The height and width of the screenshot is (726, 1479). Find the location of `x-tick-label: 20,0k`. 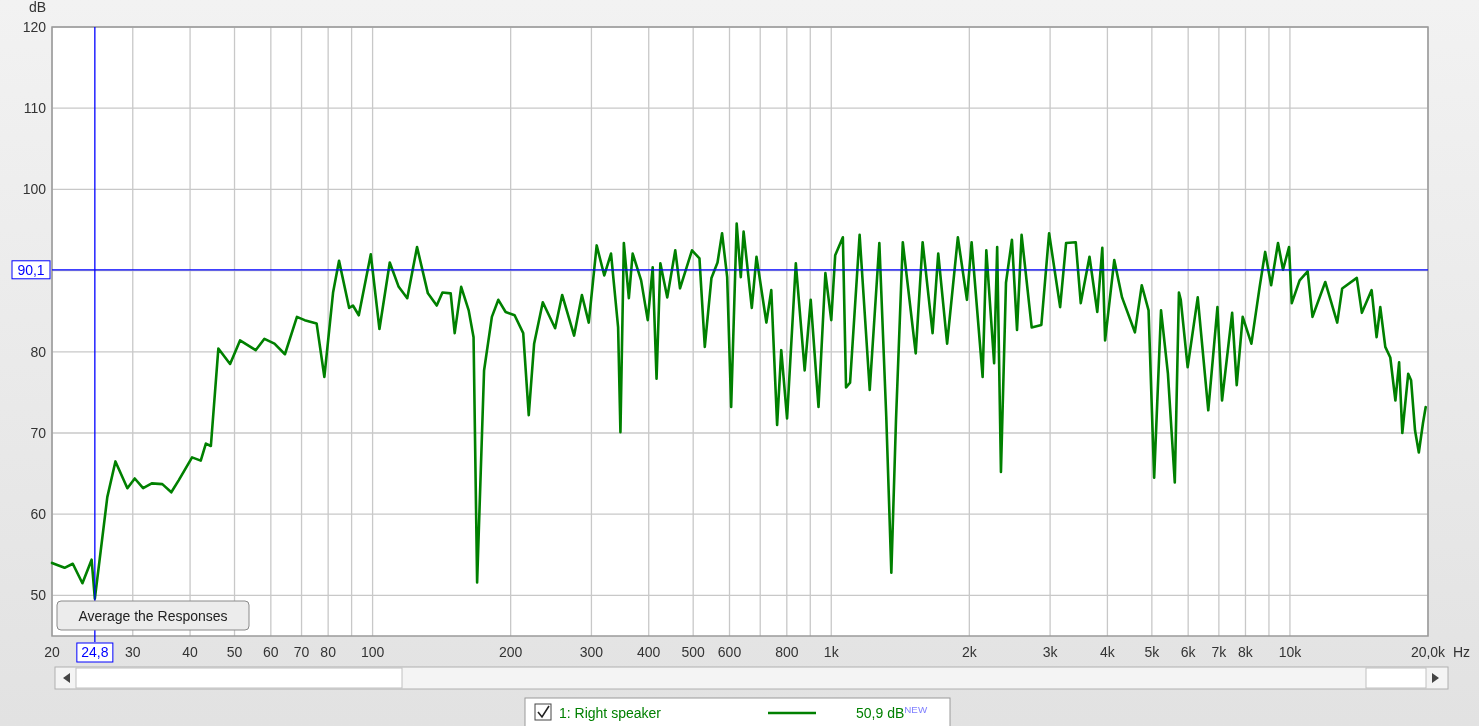

x-tick-label: 20,0k is located at coordinates (1428, 652).